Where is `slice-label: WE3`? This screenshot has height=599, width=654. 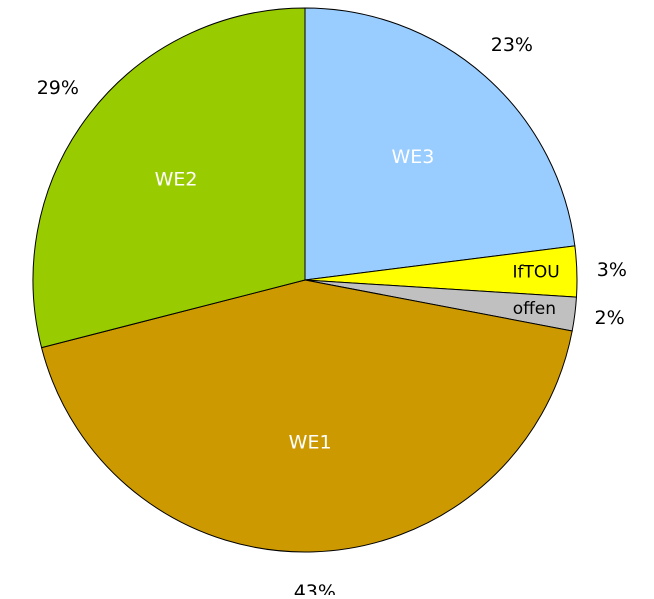 slice-label: WE3 is located at coordinates (412, 157).